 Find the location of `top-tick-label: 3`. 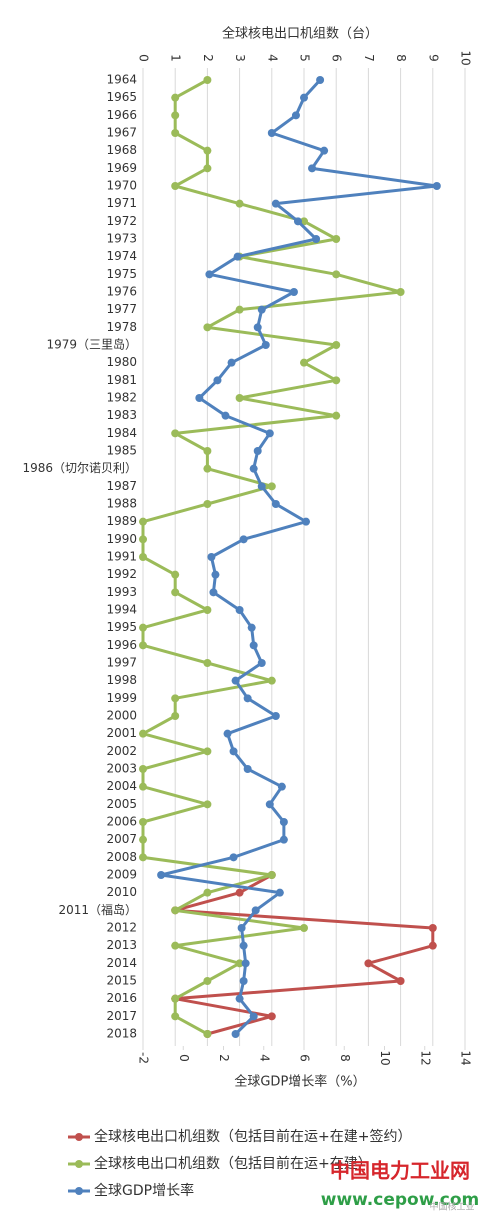

top-tick-label: 3 is located at coordinates (240, 58).